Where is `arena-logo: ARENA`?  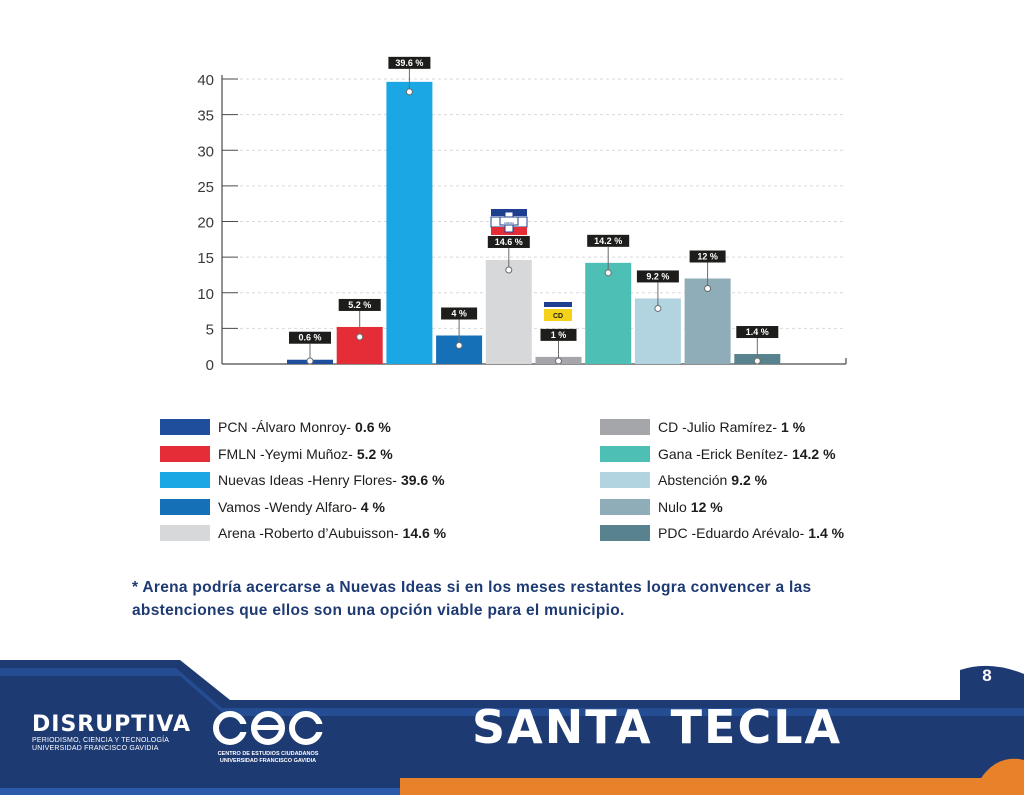 arena-logo: ARENA is located at coordinates (509, 222).